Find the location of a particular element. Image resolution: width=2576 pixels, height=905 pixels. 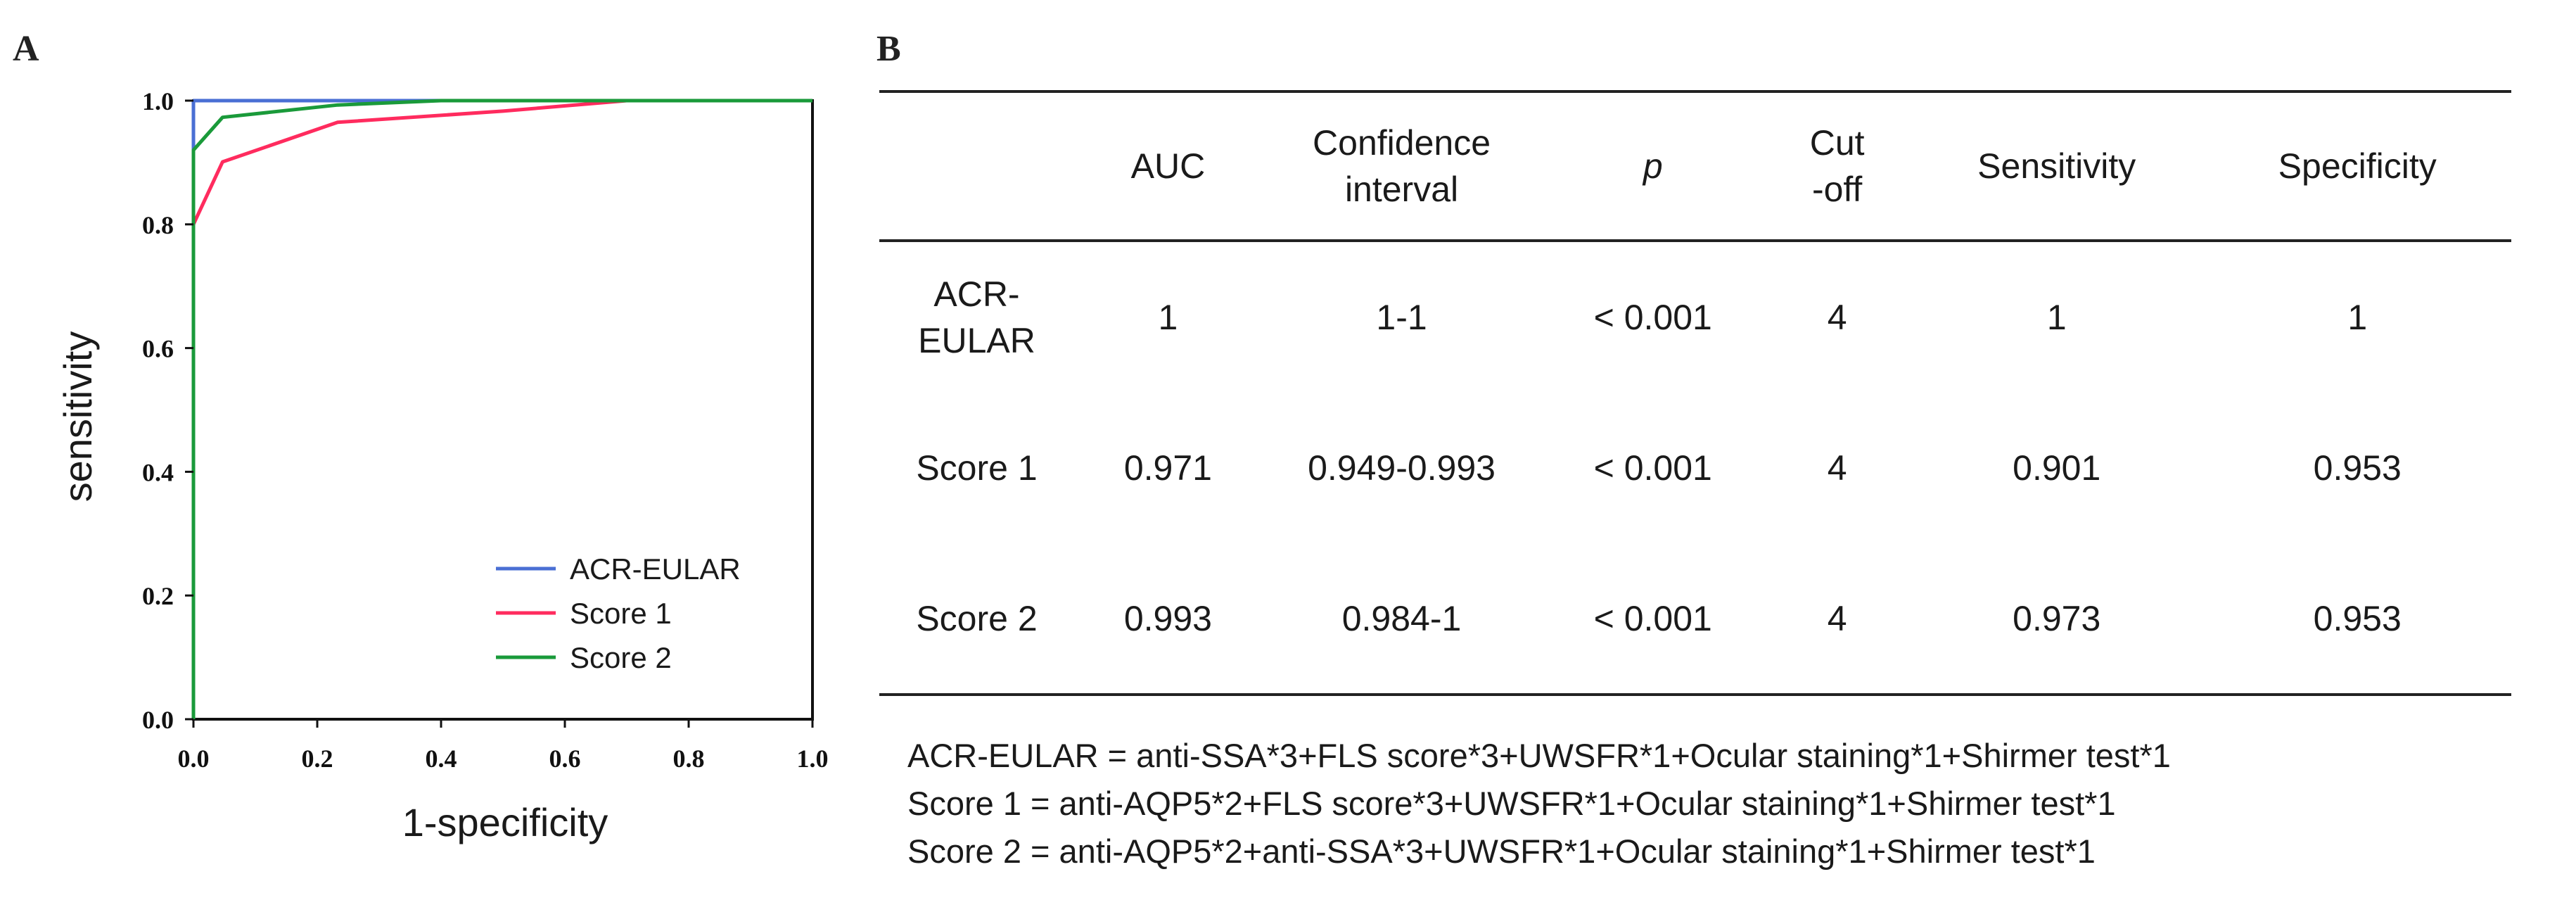

y-tick-label: 1.0 is located at coordinates (158, 101).